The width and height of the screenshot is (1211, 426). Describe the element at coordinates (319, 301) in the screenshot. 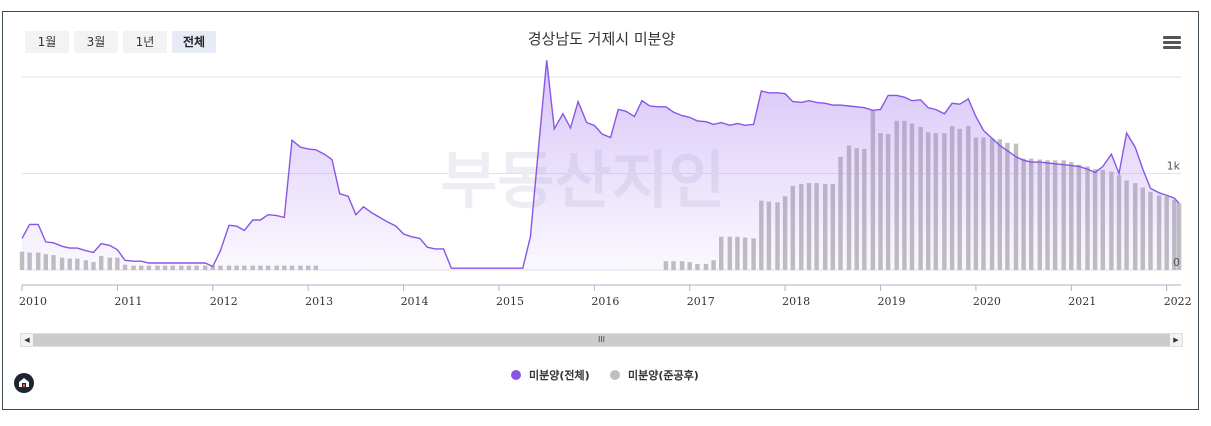

I see `x-tick-label: 2013` at that location.